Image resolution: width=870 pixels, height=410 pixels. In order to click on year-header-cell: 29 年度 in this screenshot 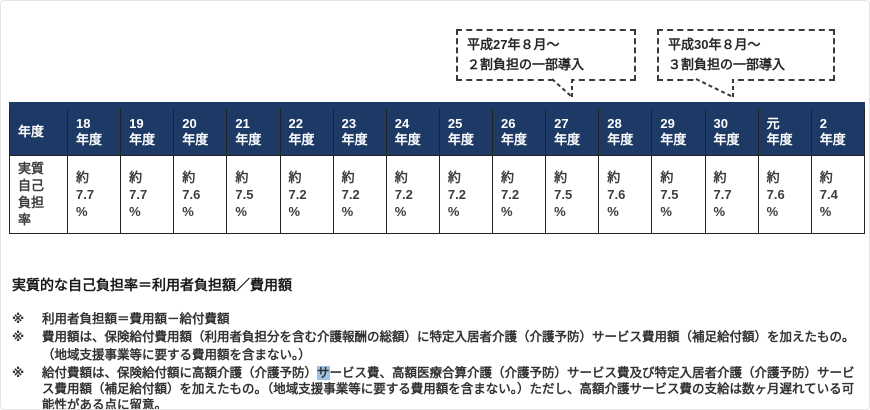, I will do `click(678, 130)`.